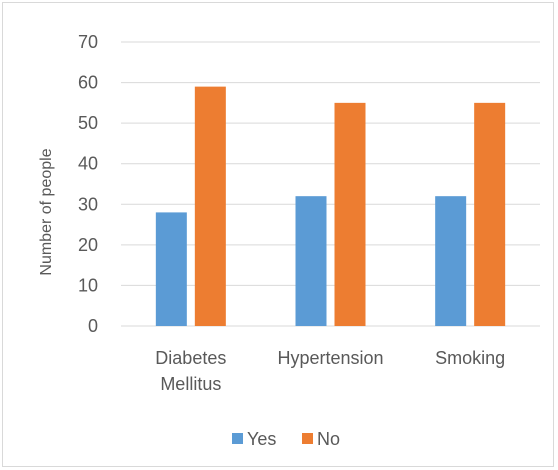 The image size is (558, 470). What do you see at coordinates (88, 123) in the screenshot?
I see `y-tick-label: 50` at bounding box center [88, 123].